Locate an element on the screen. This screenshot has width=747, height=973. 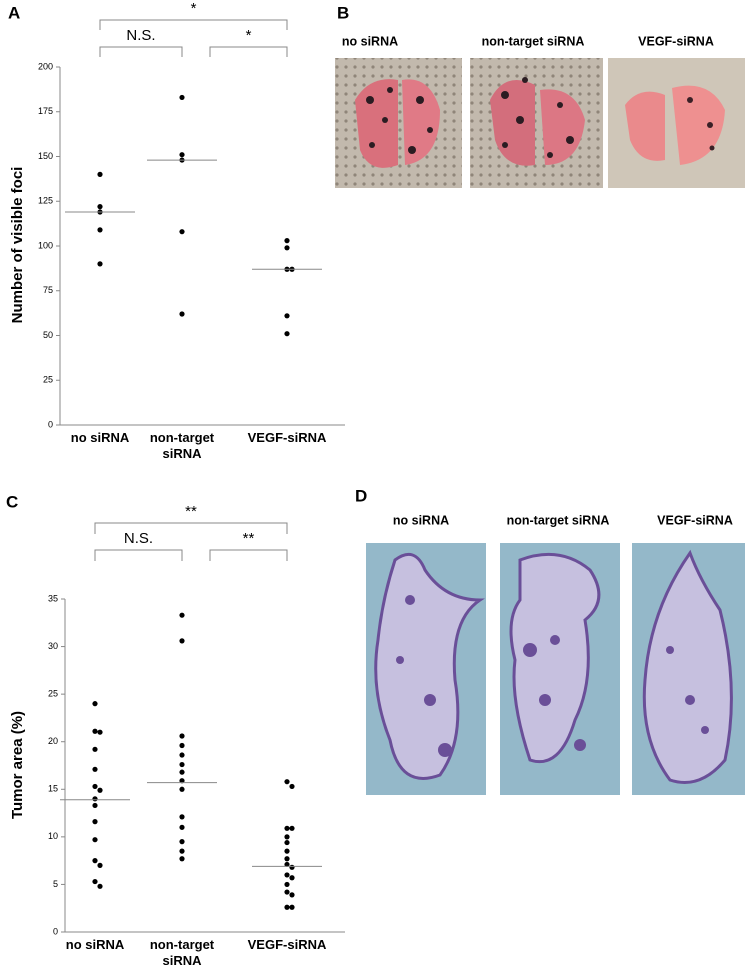
photo-d1 is located at coordinates (426, 669).